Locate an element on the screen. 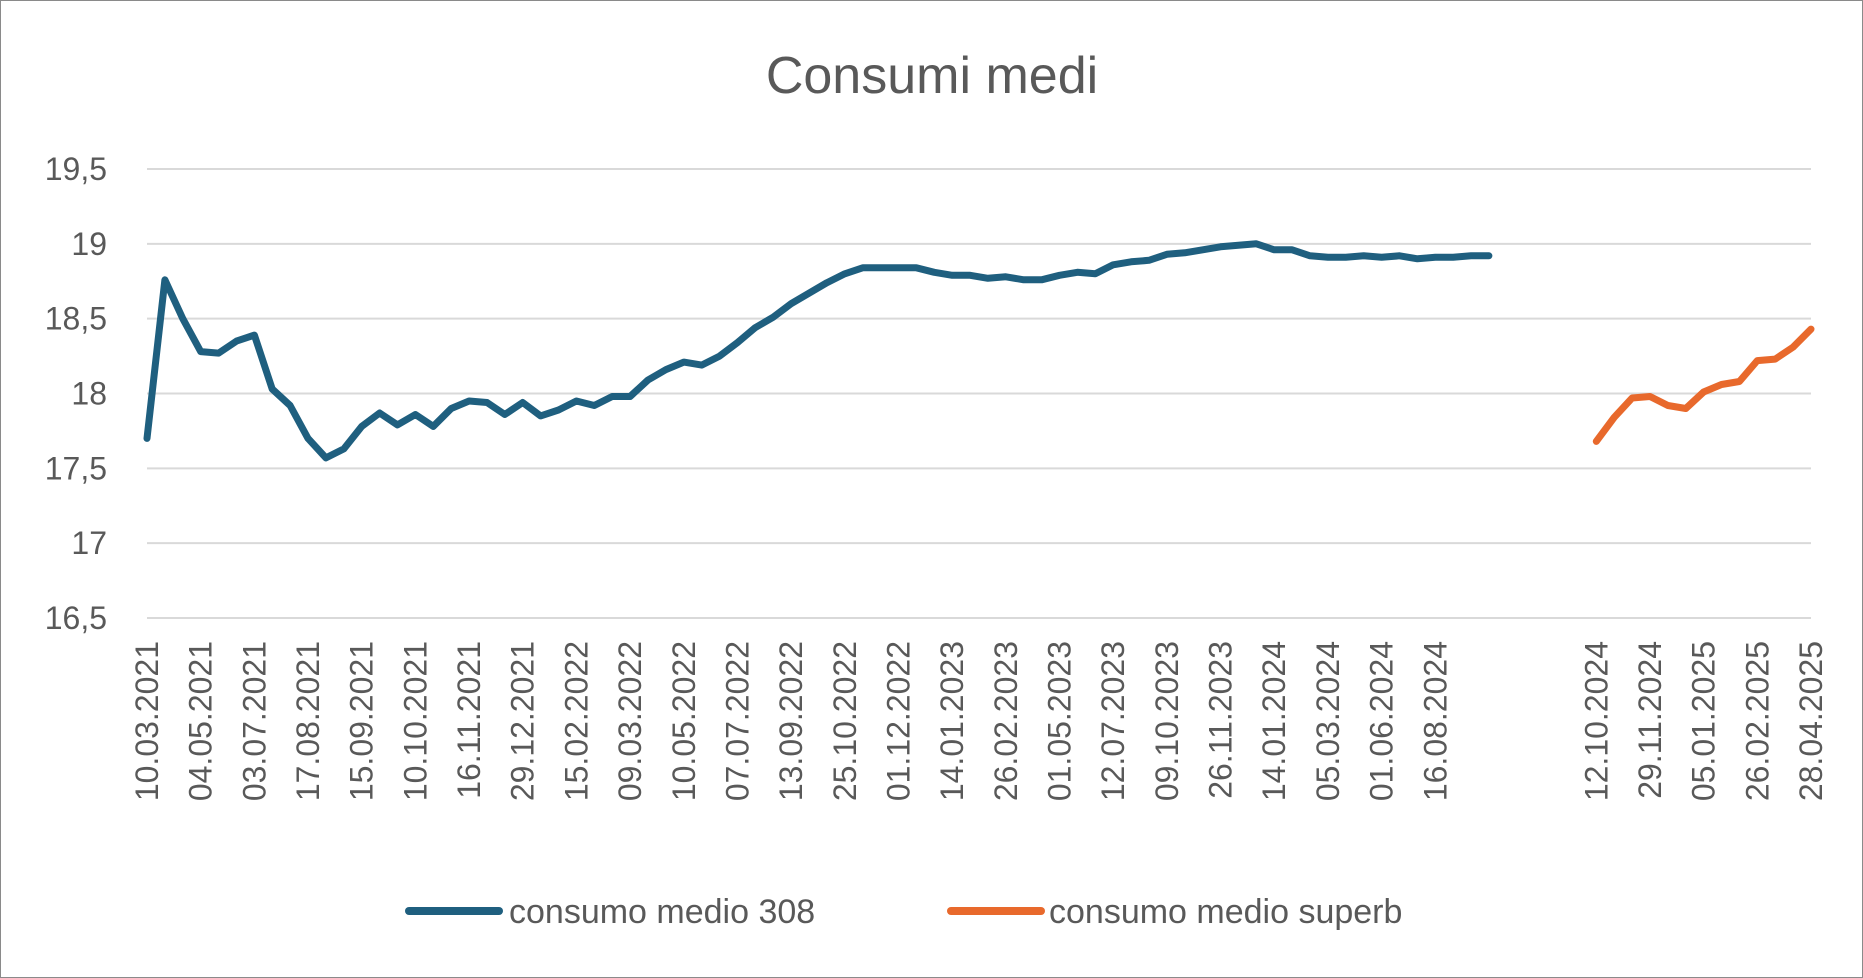 The width and height of the screenshot is (1863, 978). x-tick-label: 26.02.2025 is located at coordinates (1757, 721).